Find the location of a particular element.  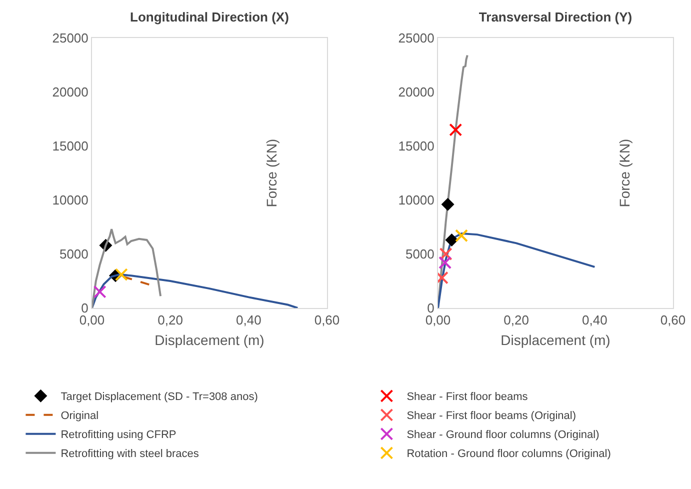

legend-label: Original is located at coordinates (79, 416).